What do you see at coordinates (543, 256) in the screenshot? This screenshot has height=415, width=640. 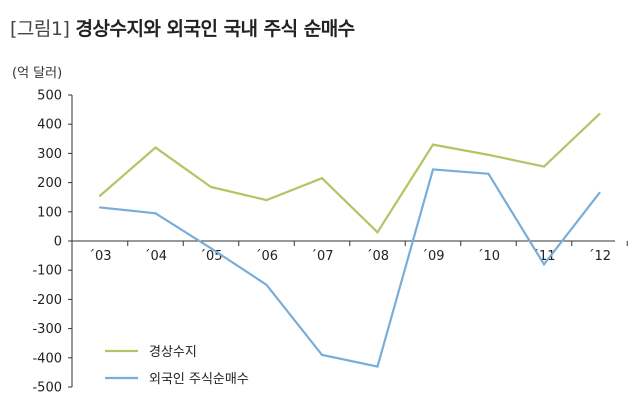 I see `x-tick-label: ´11` at bounding box center [543, 256].